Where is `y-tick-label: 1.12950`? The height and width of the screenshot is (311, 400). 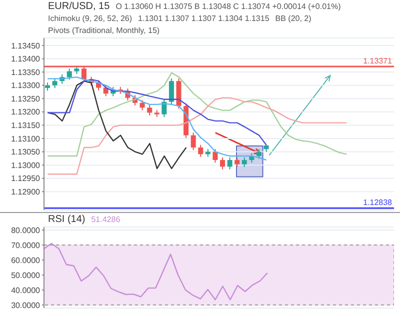 y-tick-label: 1.12950 is located at coordinates (26, 179).